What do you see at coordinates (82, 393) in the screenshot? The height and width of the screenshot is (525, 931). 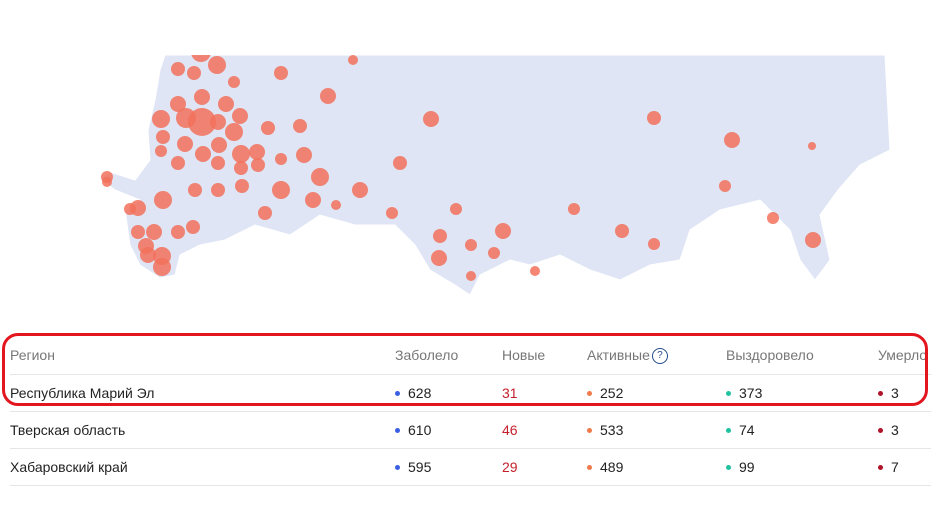 I see `region-name: Республика Марий Эл` at bounding box center [82, 393].